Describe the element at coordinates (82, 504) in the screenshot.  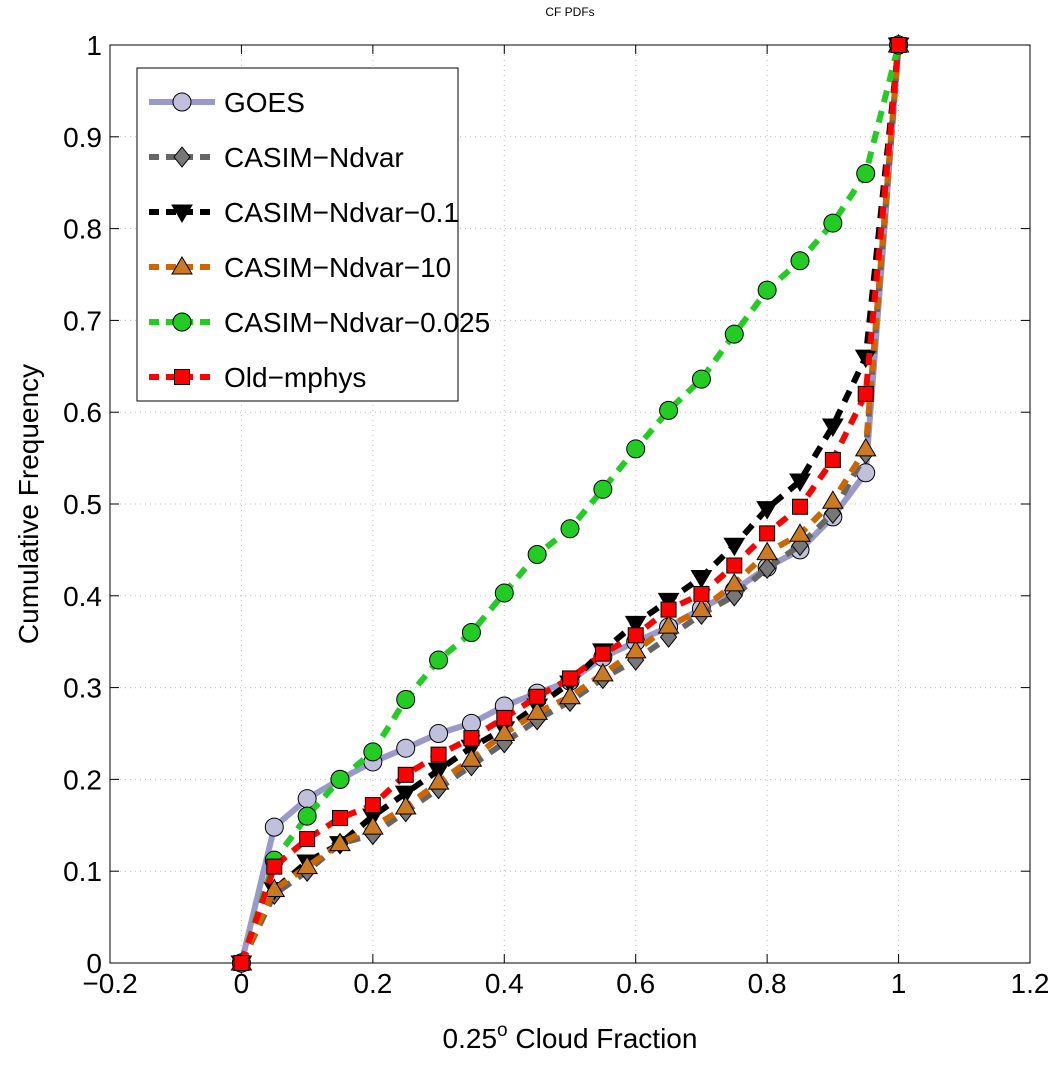
I see `y-tick-label: 0.5` at that location.